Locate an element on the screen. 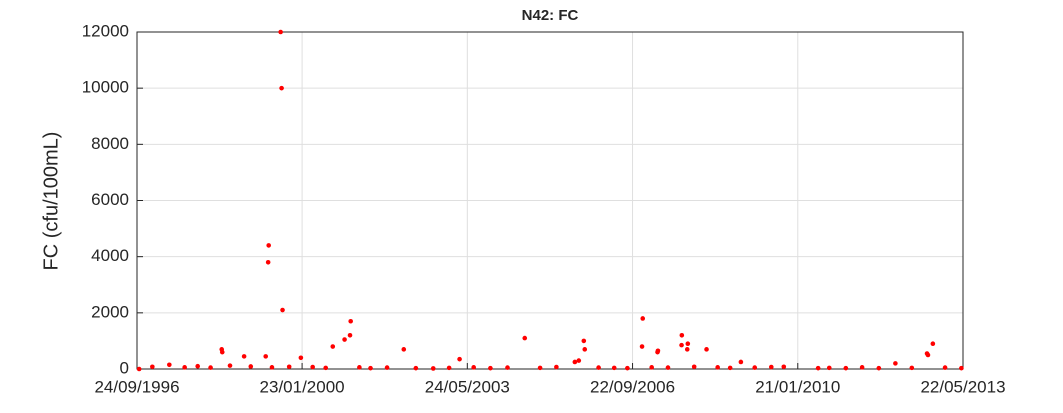  y-axis-label: FC (cfu/100mL) is located at coordinates (51, 201).